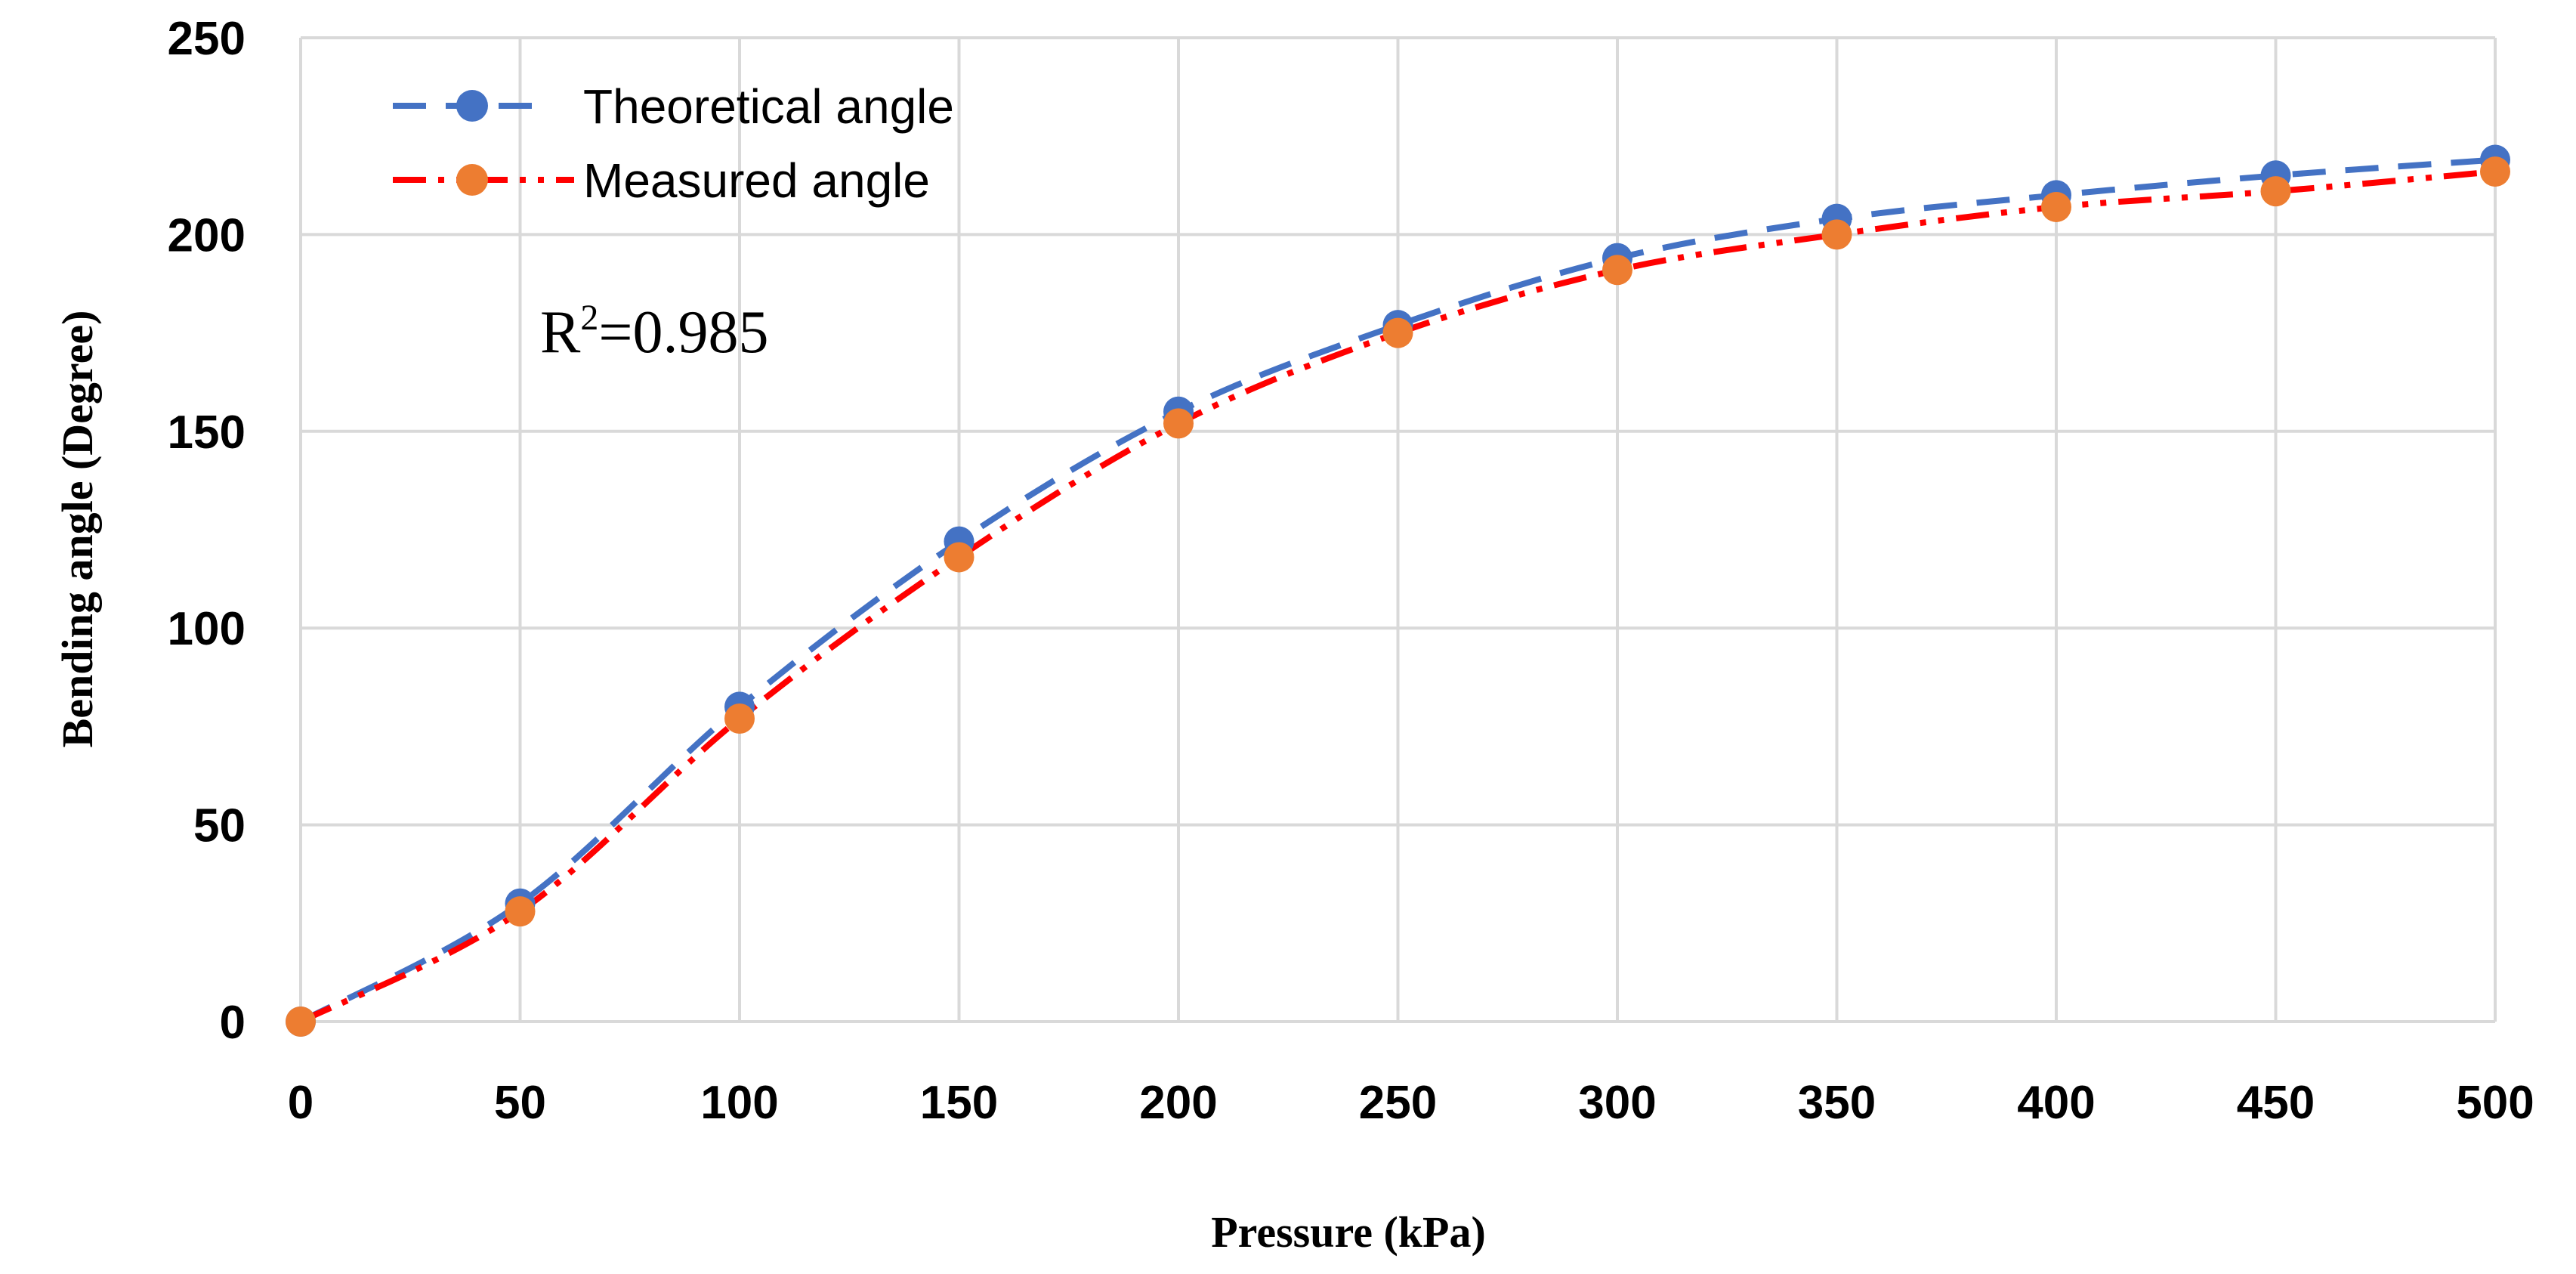 Image resolution: width=2576 pixels, height=1274 pixels. I want to click on r-squared-superscript: 2, so click(589, 318).